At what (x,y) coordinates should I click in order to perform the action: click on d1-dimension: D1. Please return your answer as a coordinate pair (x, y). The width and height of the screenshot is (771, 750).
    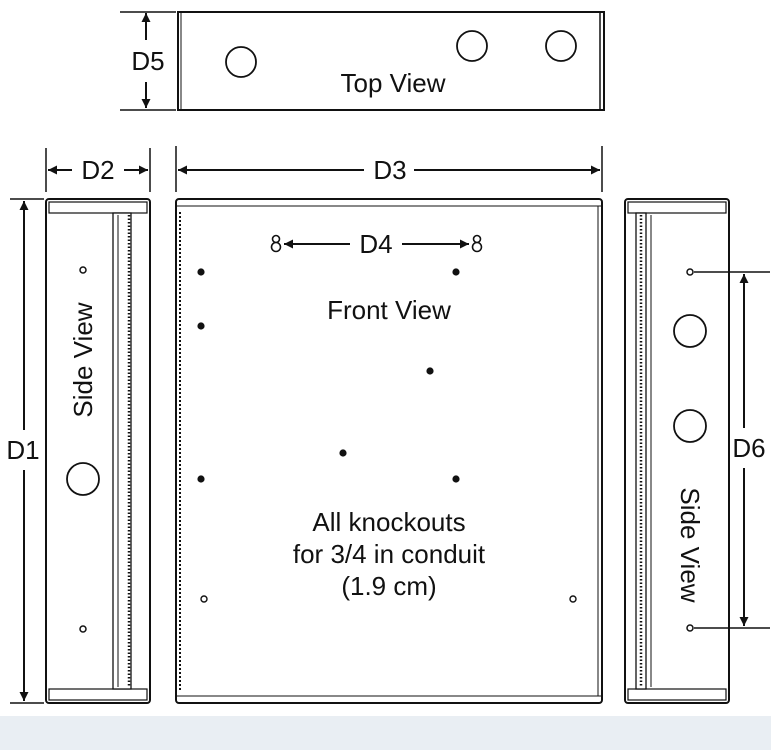
    Looking at the image, I should click on (25, 451).